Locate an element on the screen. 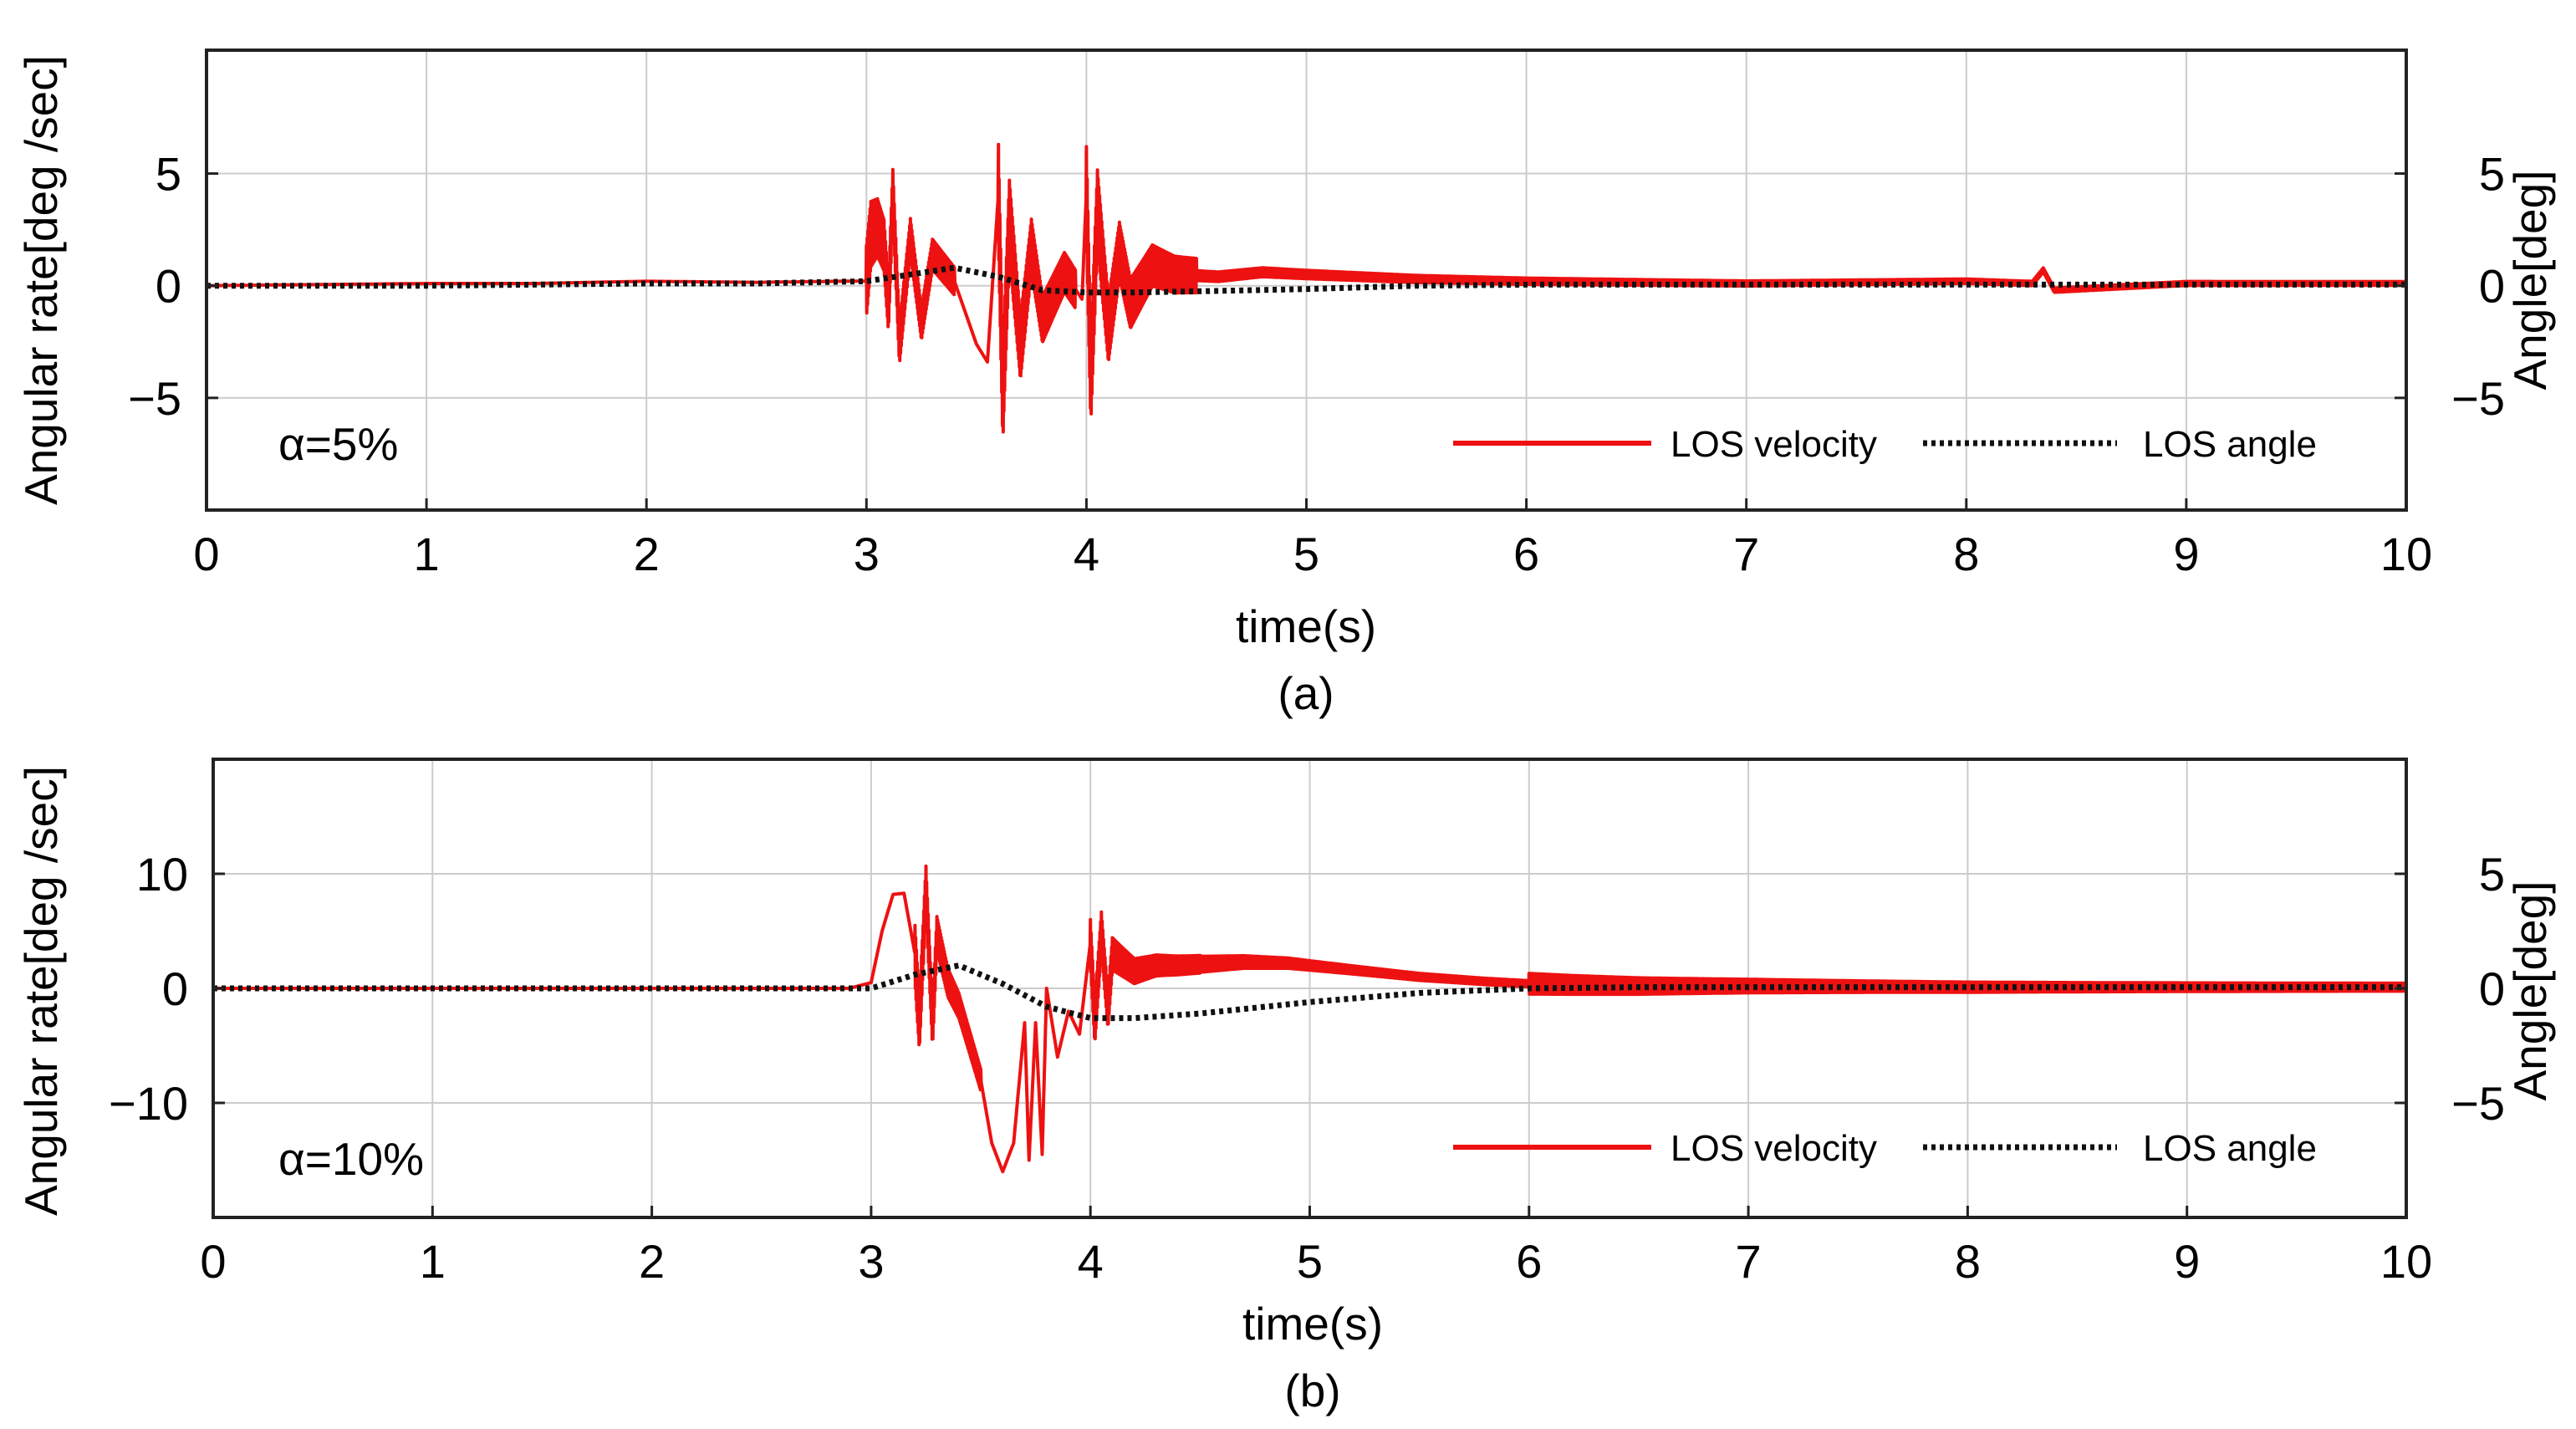  x-tick-label-b: 10 is located at coordinates (2406, 1261).